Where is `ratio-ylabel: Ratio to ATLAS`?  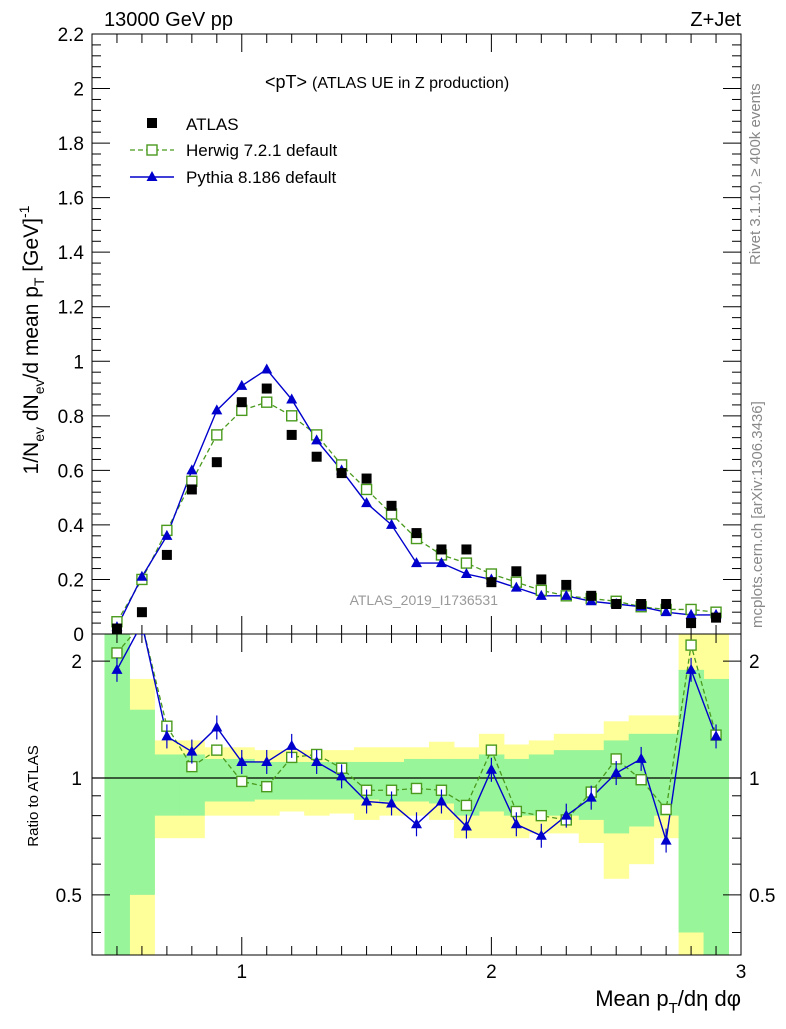
ratio-ylabel: Ratio to ATLAS is located at coordinates (33, 795).